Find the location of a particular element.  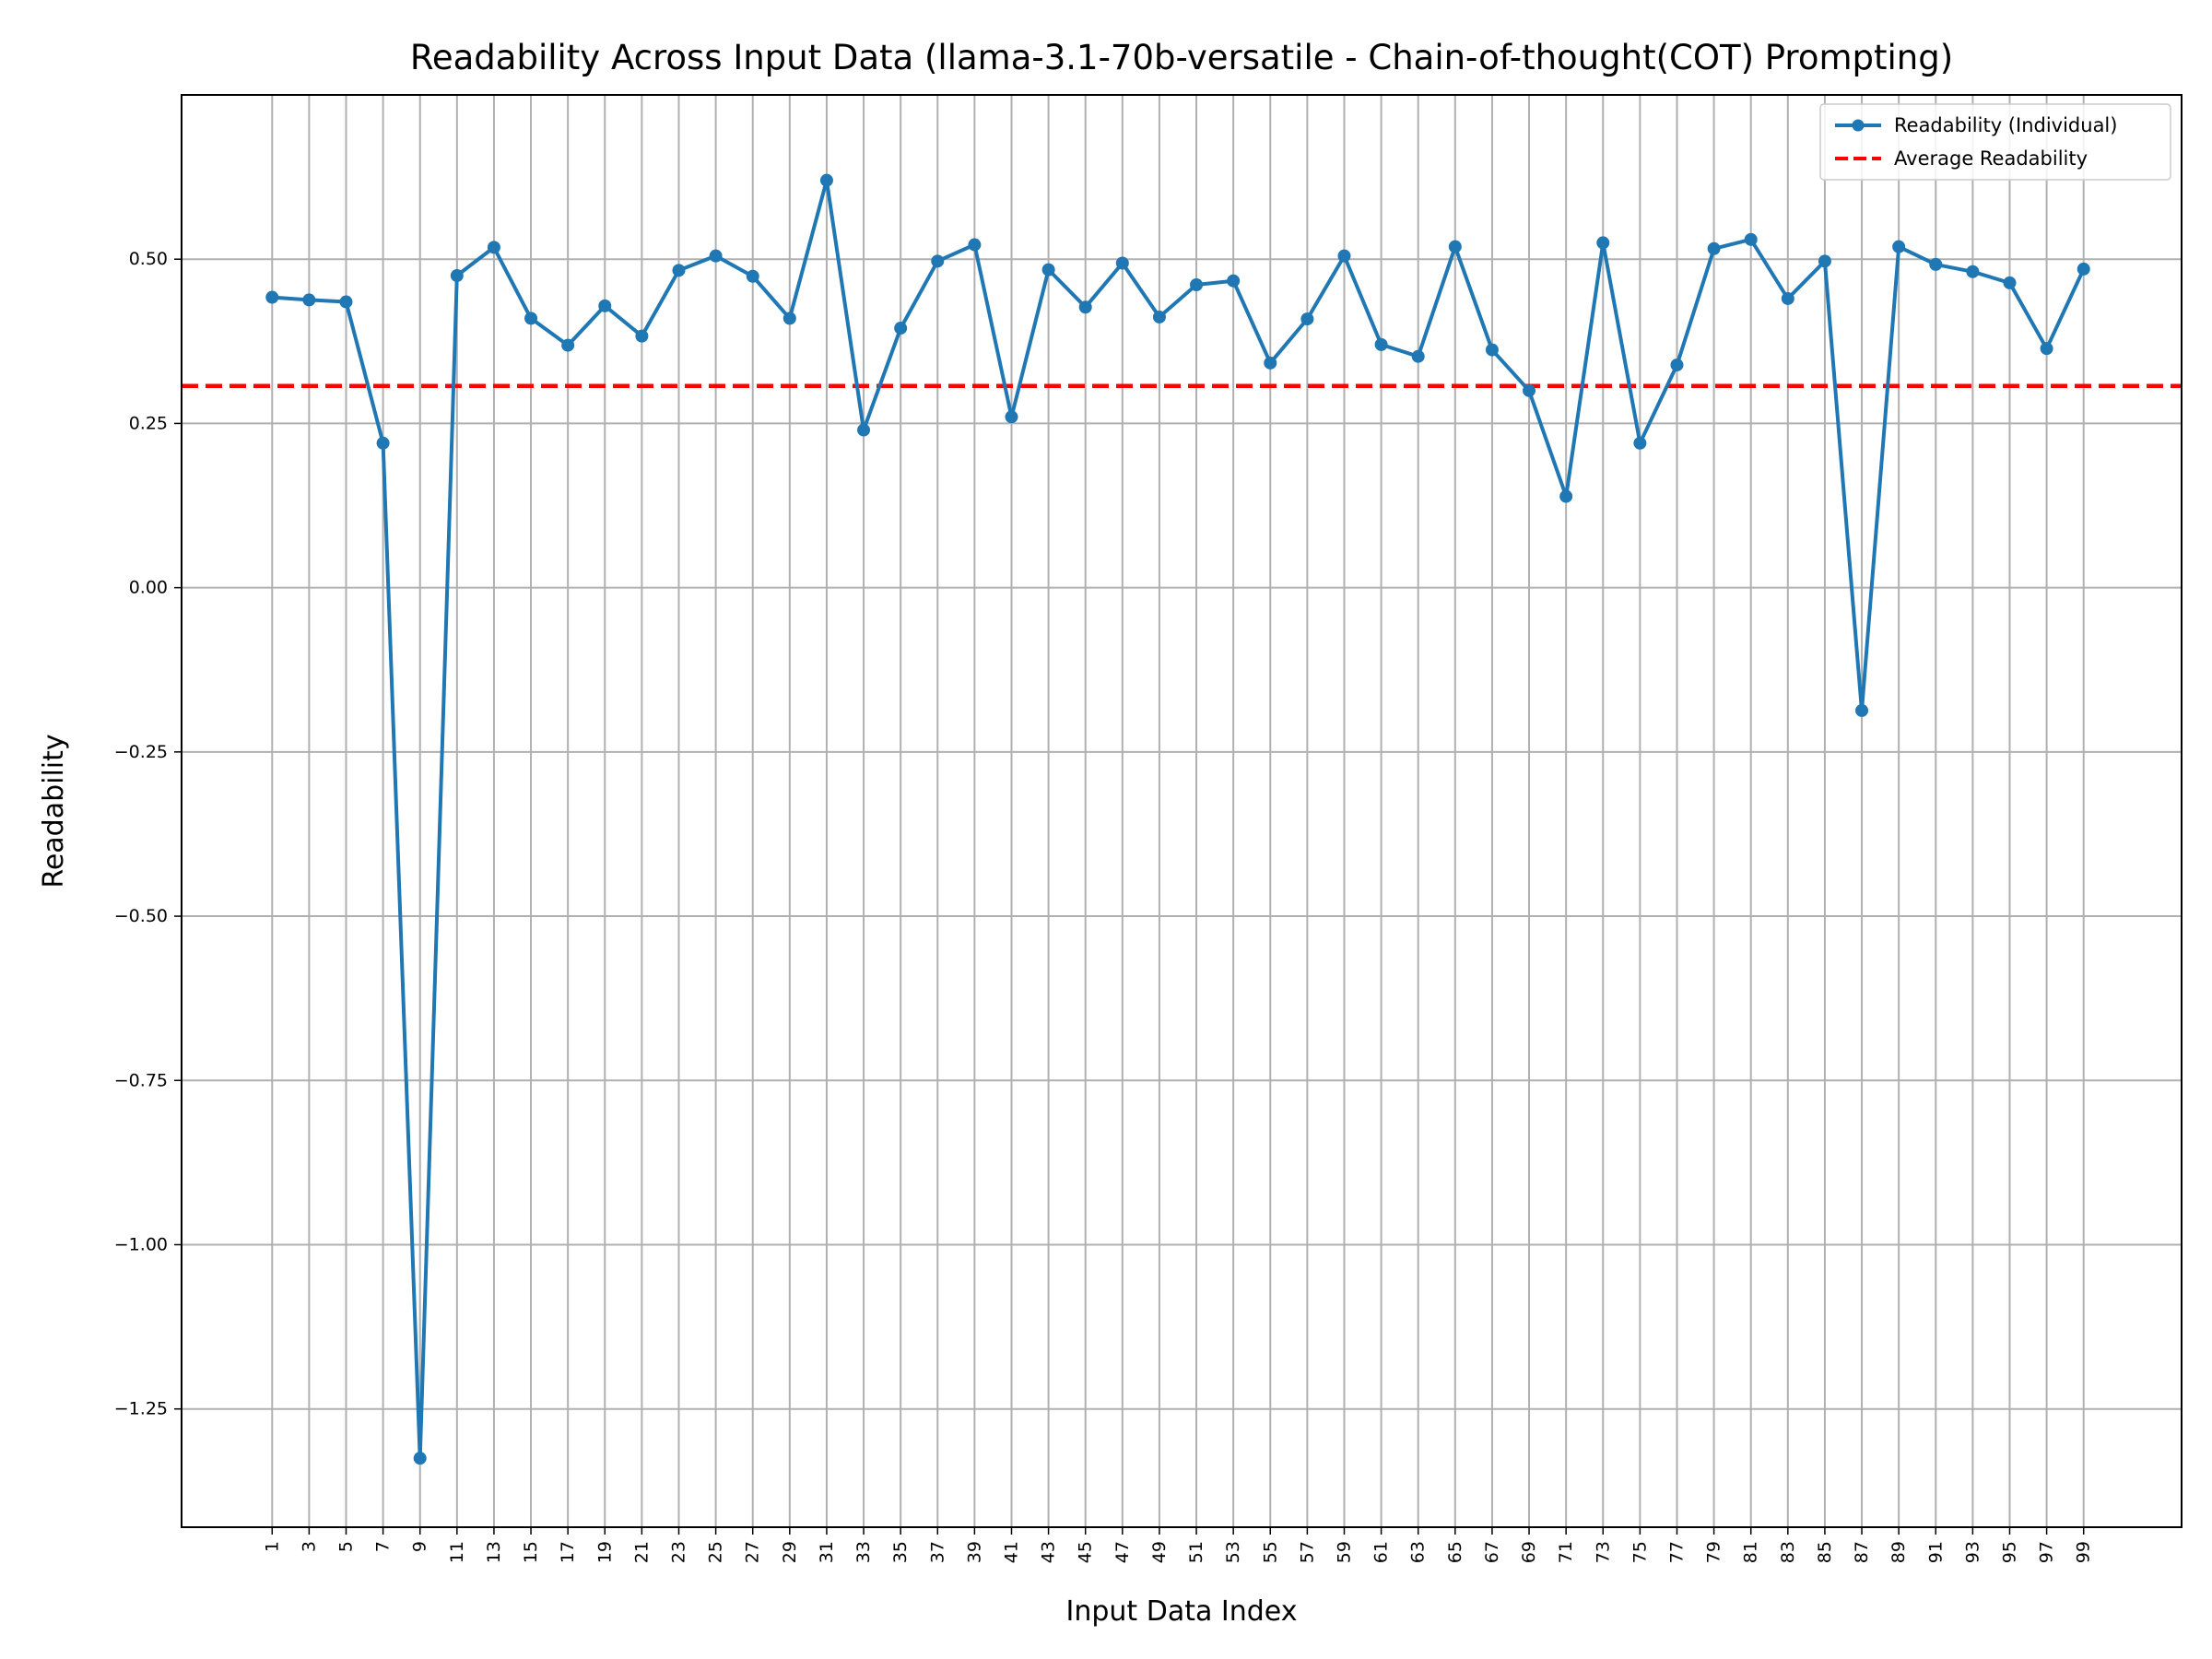

x-tick-label: 99 is located at coordinates (2084, 1552).